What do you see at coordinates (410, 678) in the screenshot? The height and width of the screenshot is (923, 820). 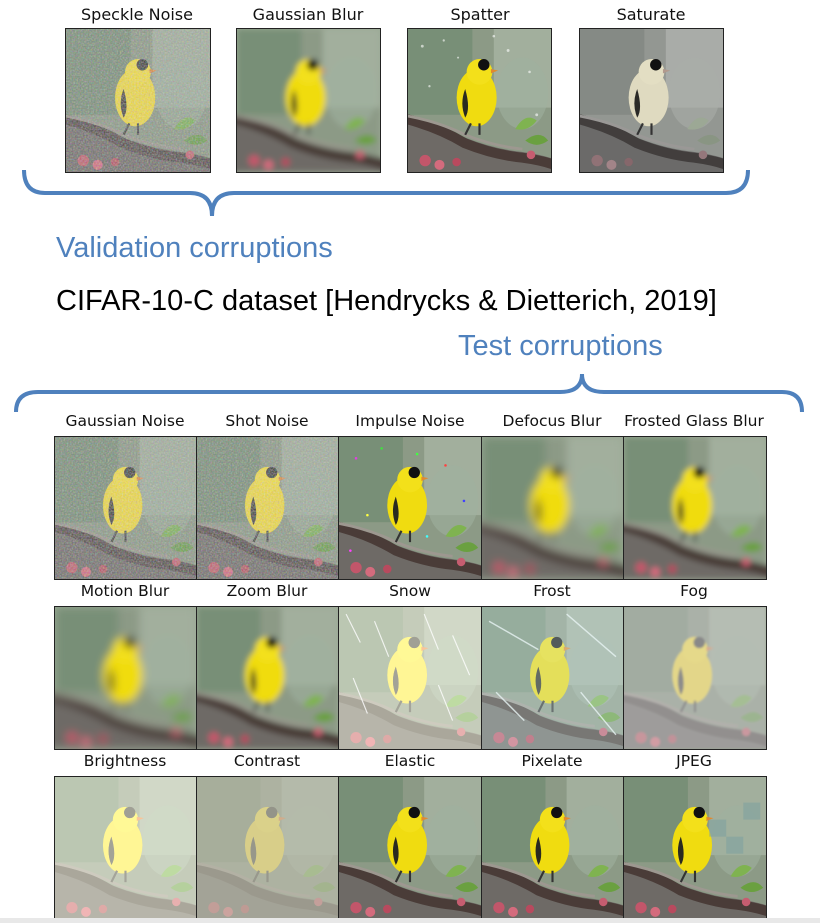 I see `image-snow` at bounding box center [410, 678].